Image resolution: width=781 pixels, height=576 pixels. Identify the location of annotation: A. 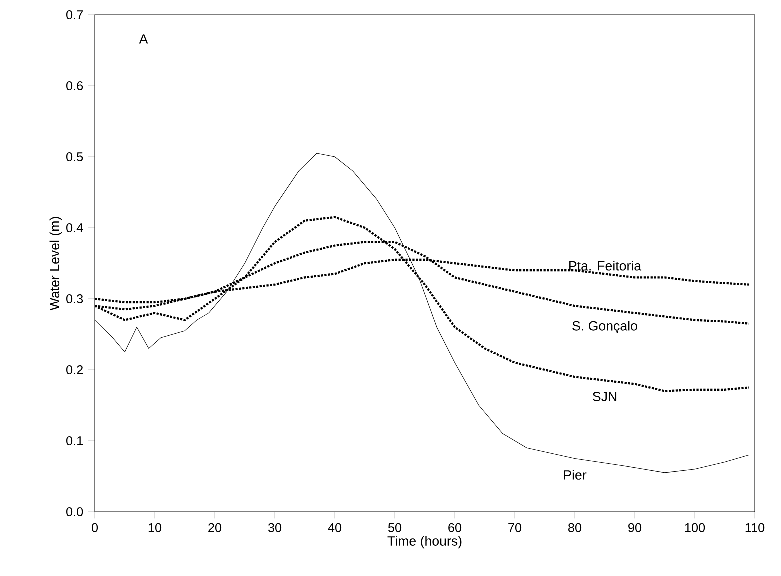
(143, 39).